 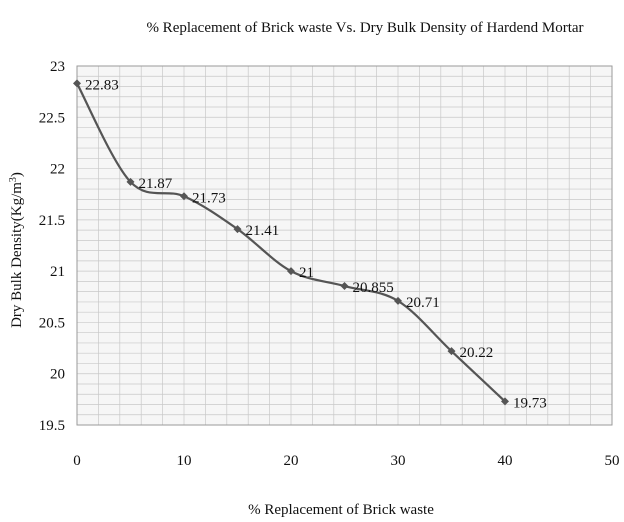 I want to click on y-axis-label: Dry Bulk Density(Kg/m3), so click(x=17, y=250).